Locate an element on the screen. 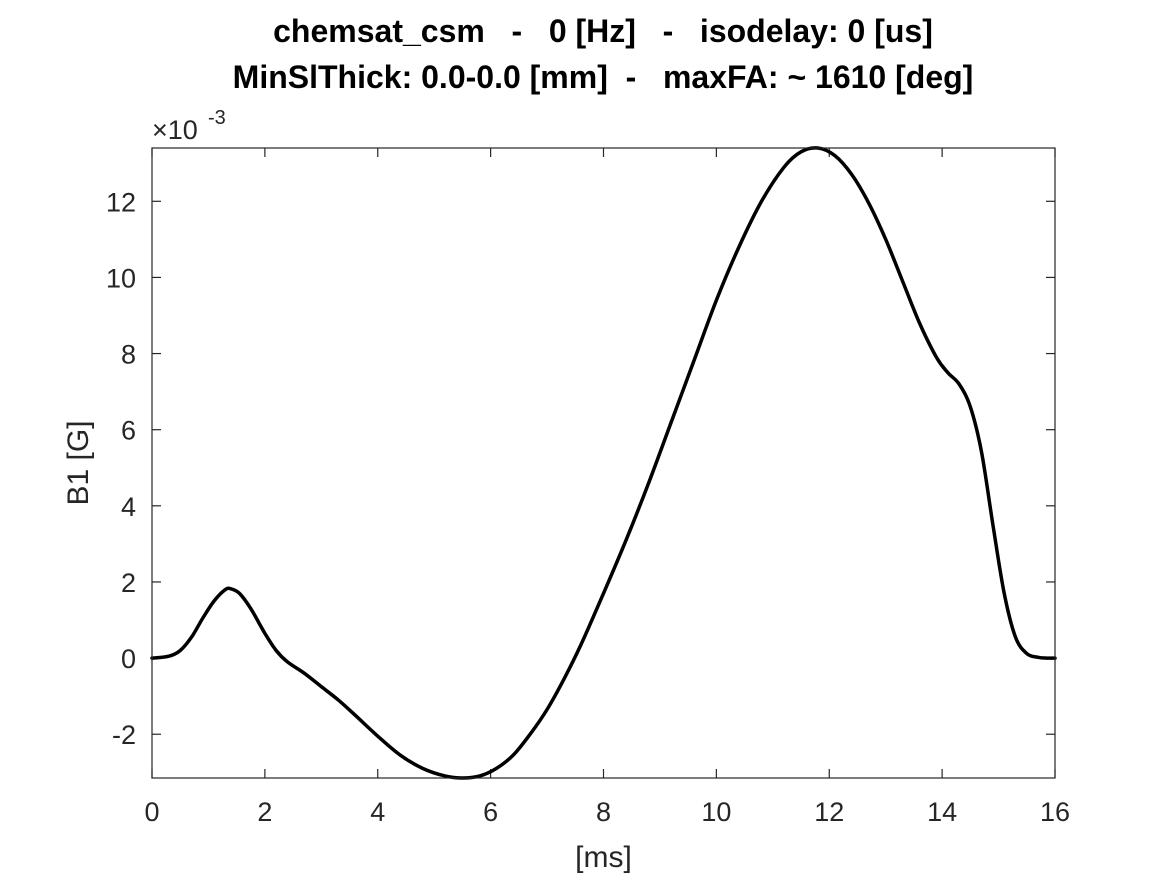 Image resolution: width=1167 pixels, height=875 pixels. y-tick-label: 0 is located at coordinates (128, 659).